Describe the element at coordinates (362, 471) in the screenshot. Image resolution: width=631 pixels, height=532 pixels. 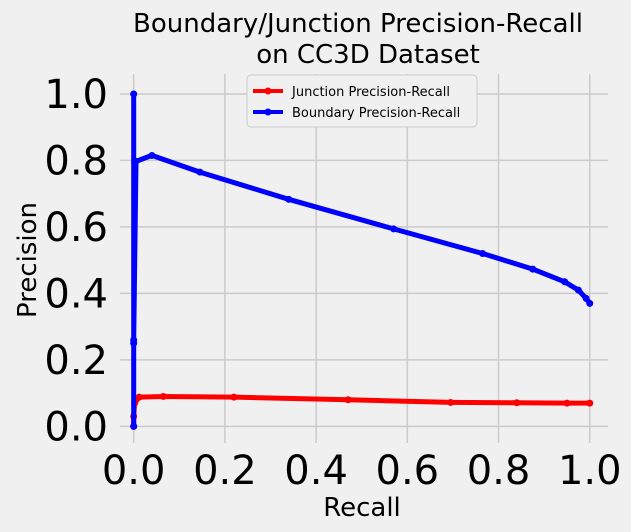
I see `x-tick-labels: 0.0 0.2 0.4 0.6 0.8 1.0` at that location.